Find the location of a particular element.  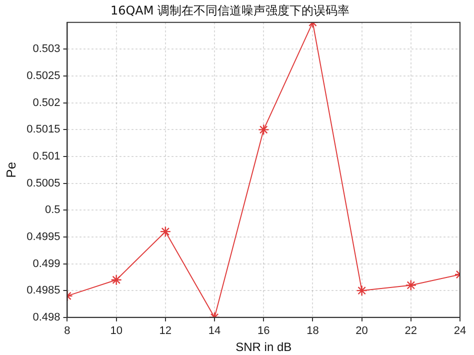

chart-title: 16QAM 调制在不同信道噪声强度下的误码率 is located at coordinates (230, 10).